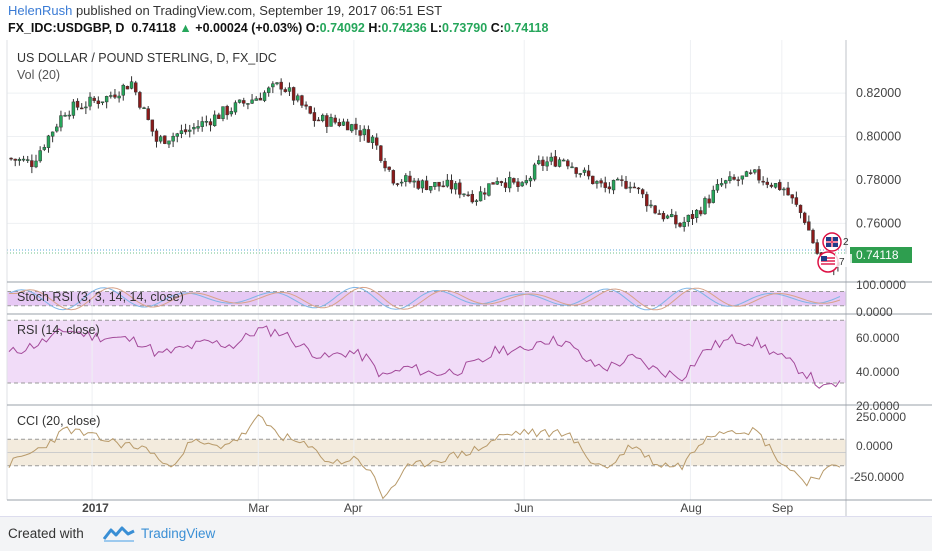  I want to click on time-axis: 2017 Mar Apr Jun Aug Sep, so click(437, 508).